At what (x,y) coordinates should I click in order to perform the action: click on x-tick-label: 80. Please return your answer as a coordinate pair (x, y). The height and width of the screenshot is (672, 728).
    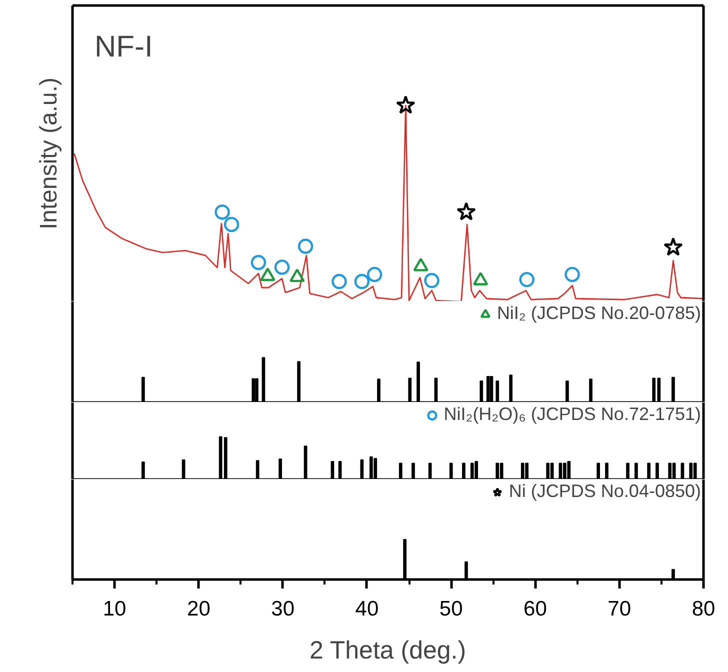
    Looking at the image, I should click on (704, 609).